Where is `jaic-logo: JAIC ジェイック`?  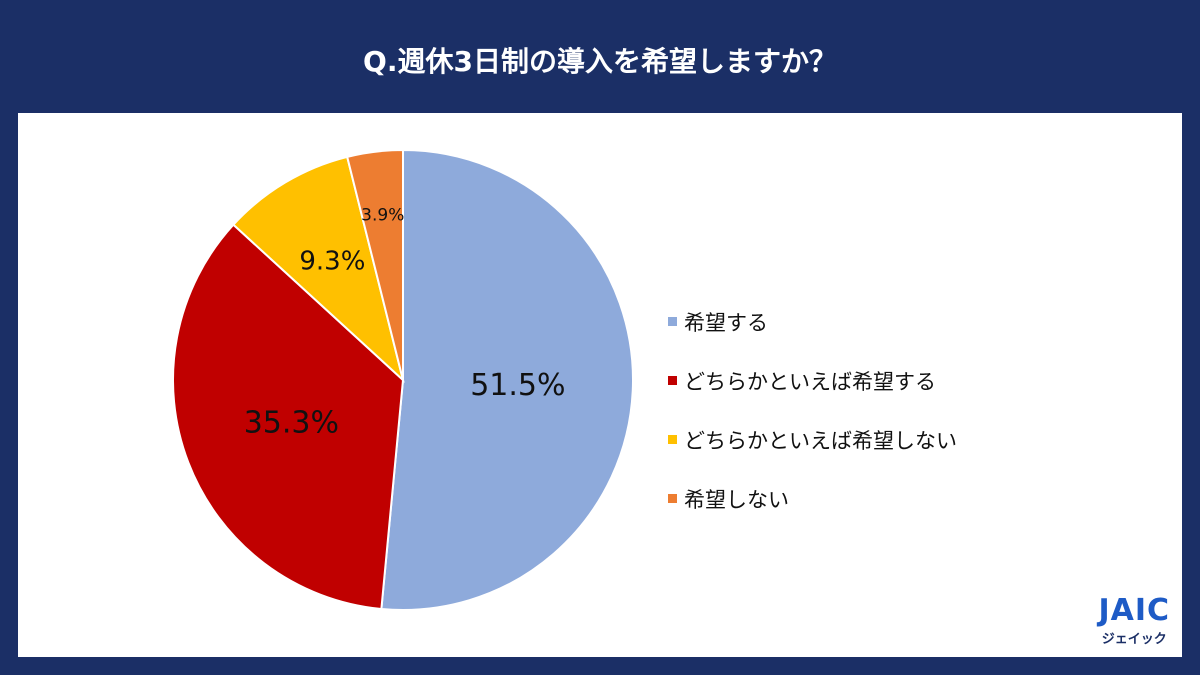
jaic-logo: JAIC ジェイック is located at coordinates (1134, 620).